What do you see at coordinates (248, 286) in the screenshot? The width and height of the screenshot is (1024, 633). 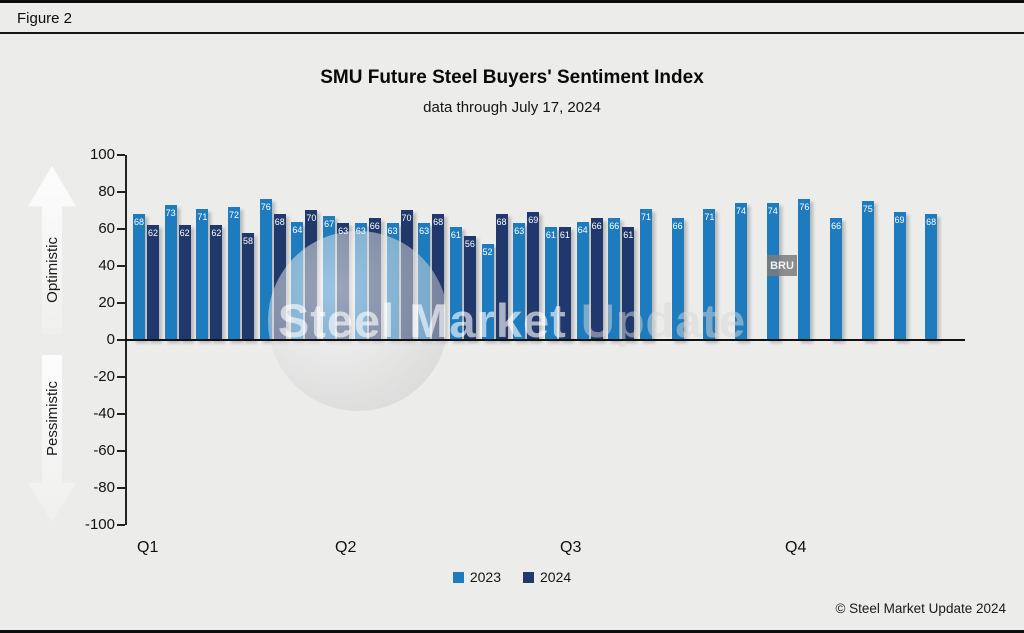 I see `bar-2024: 58` at bounding box center [248, 286].